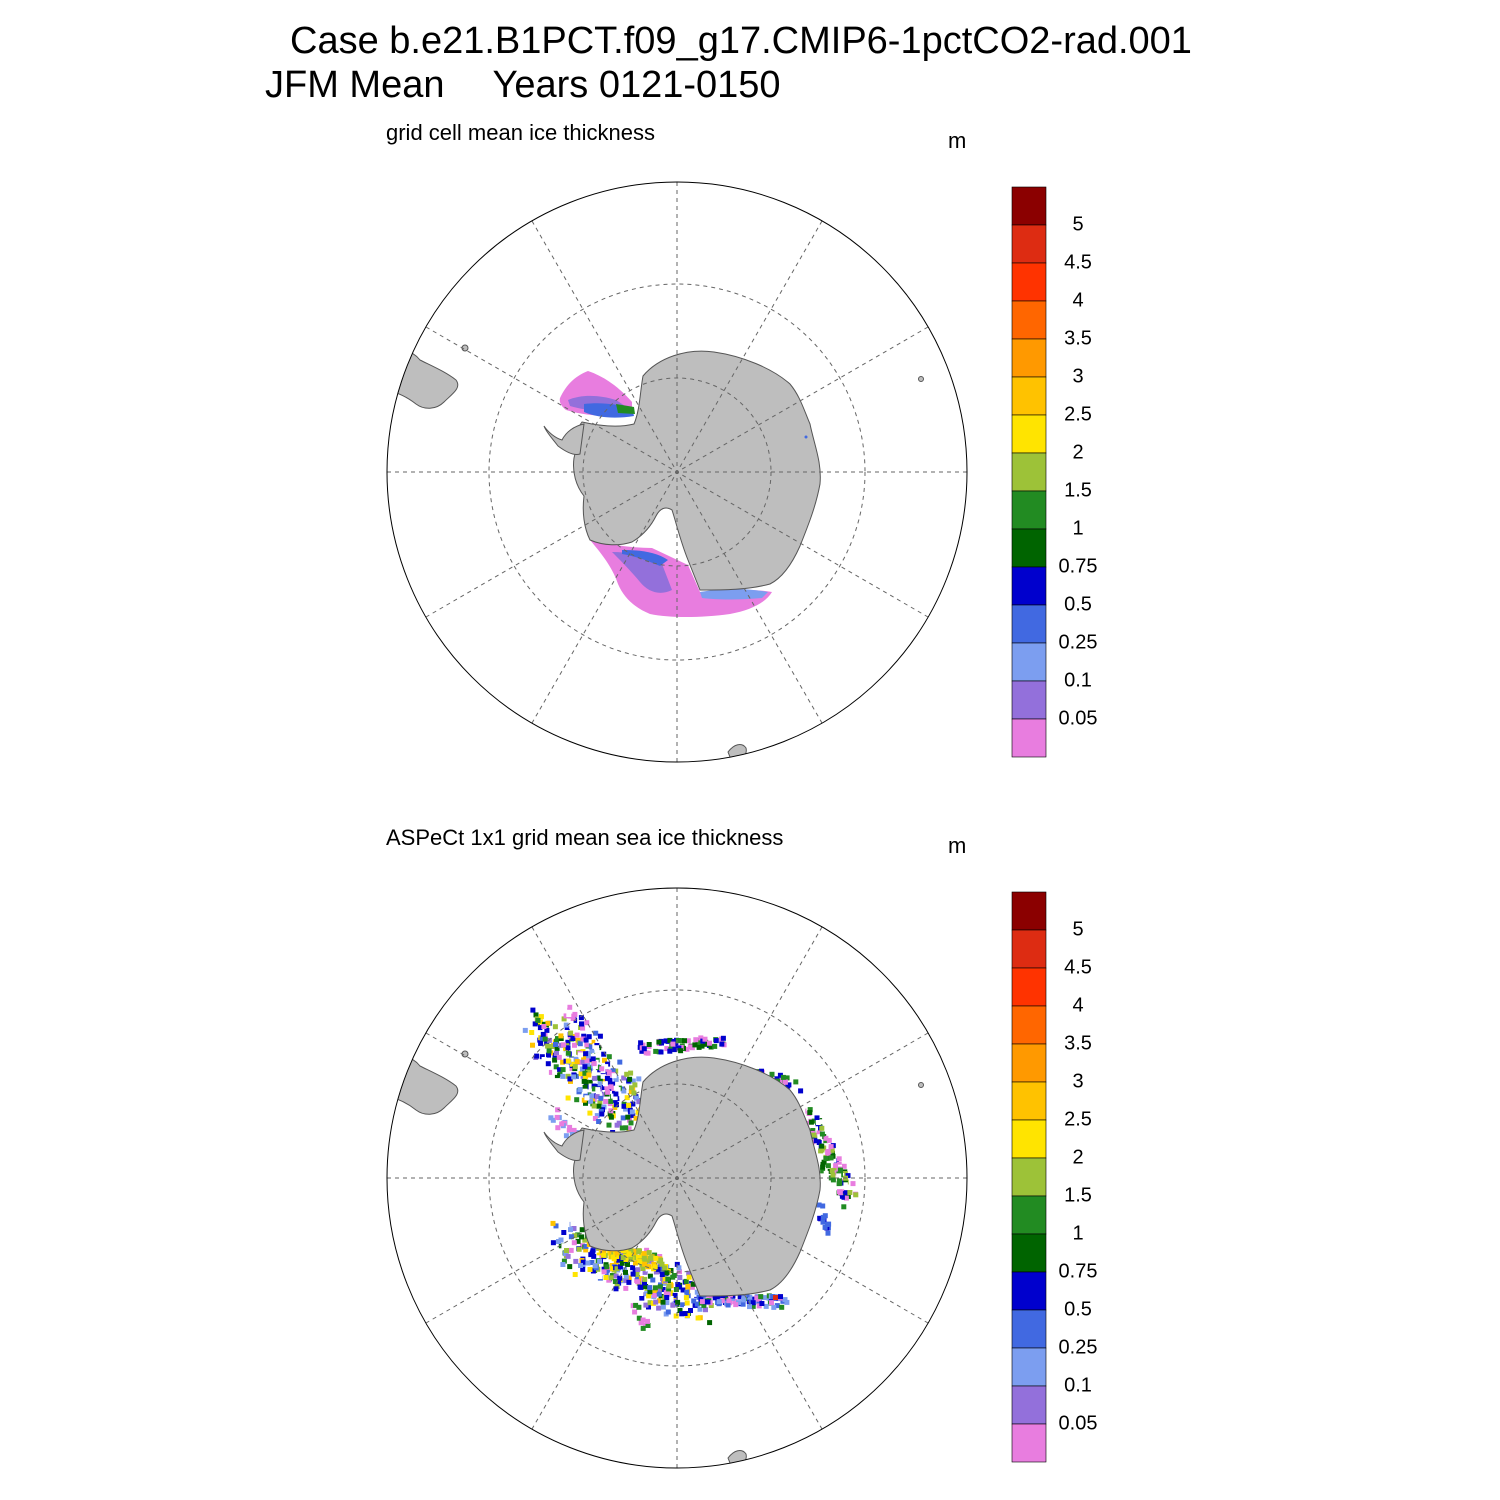 This screenshot has width=1500, height=1500. I want to click on ice-amundsen-blue, so click(734, 594).